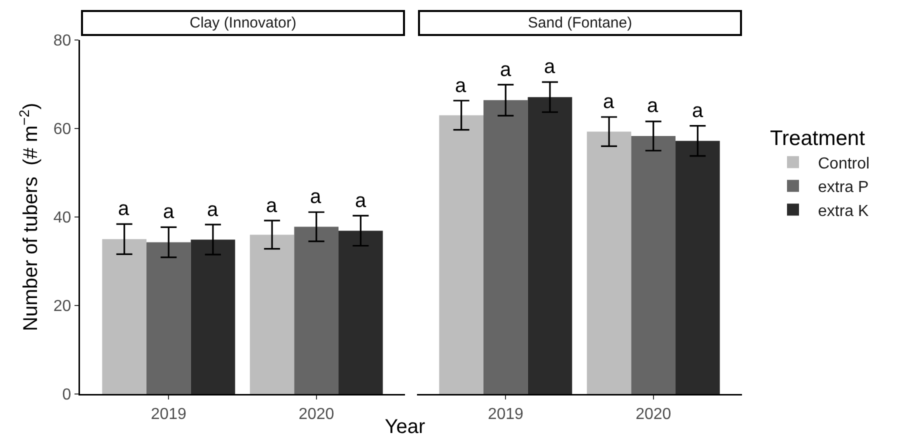 The width and height of the screenshot is (898, 444). What do you see at coordinates (580, 23) in the screenshot?
I see `chart-title: Sand (Fontane)` at bounding box center [580, 23].